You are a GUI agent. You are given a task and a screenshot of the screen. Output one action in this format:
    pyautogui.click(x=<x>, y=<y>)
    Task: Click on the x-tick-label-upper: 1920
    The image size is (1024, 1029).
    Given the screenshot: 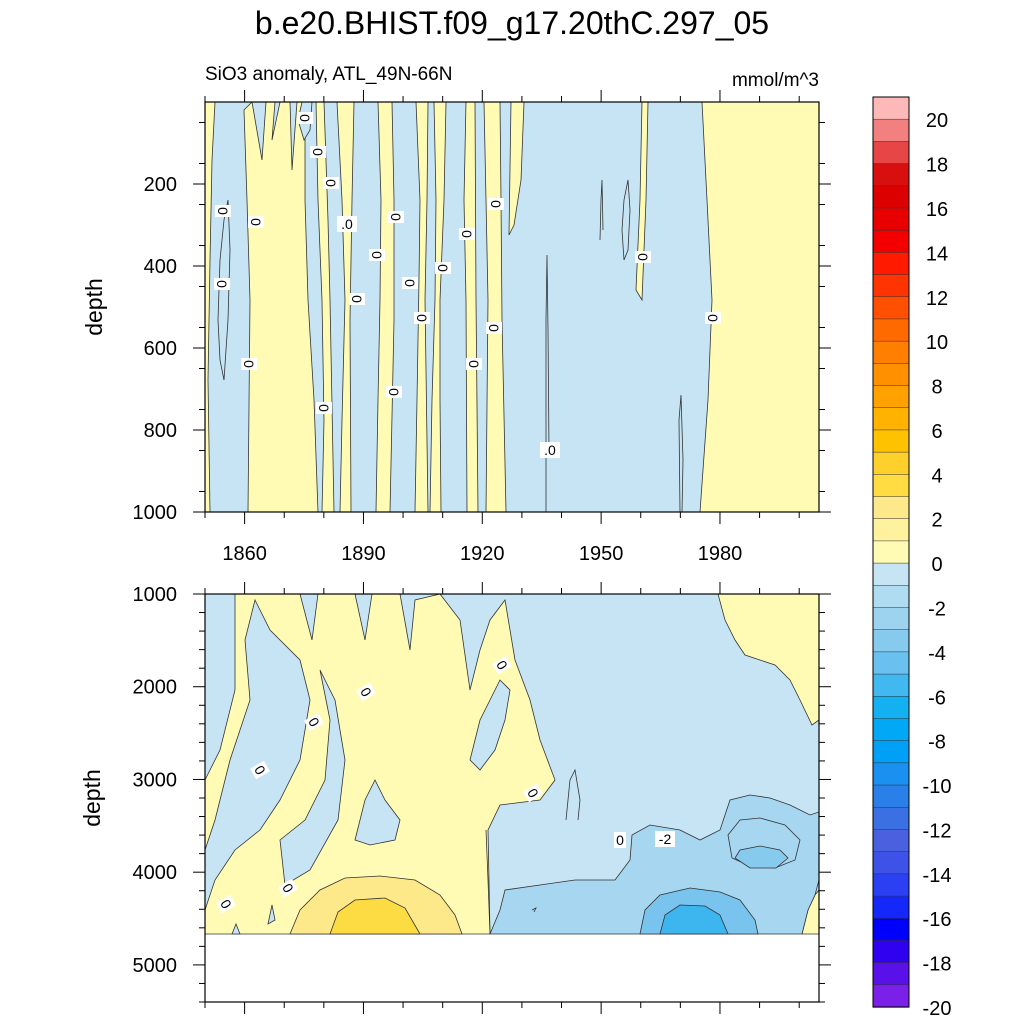 What is the action you would take?
    pyautogui.click(x=482, y=554)
    